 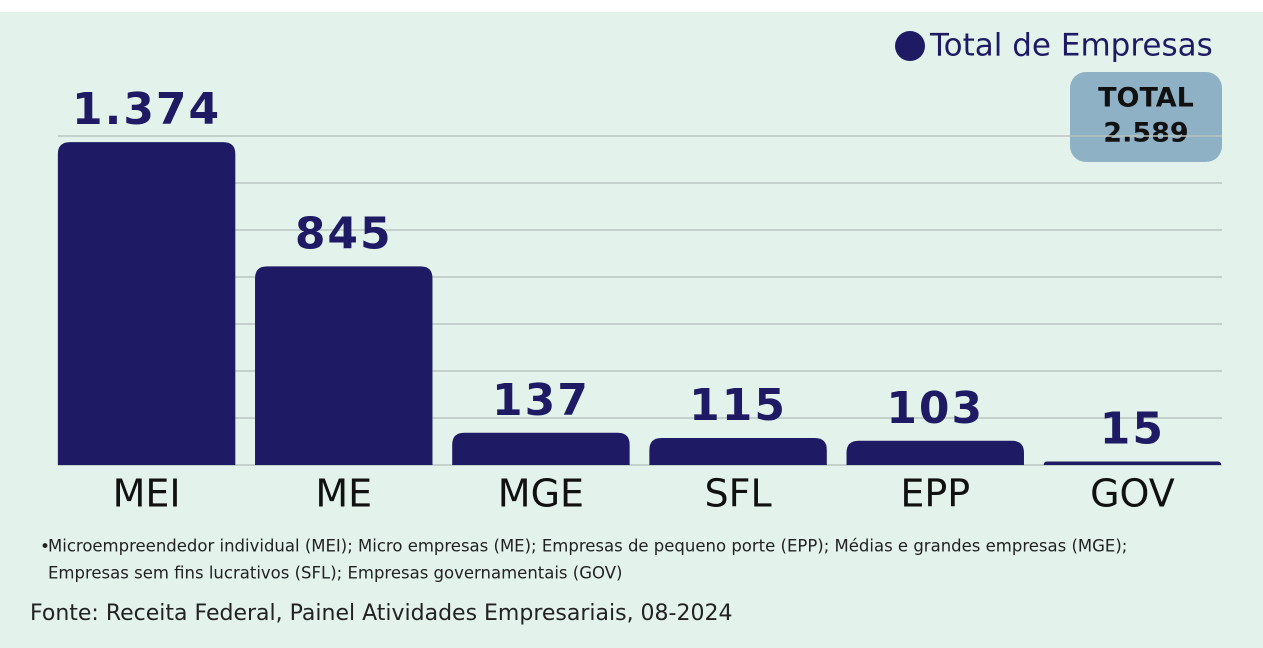 I want to click on value-label: 845, so click(x=344, y=233).